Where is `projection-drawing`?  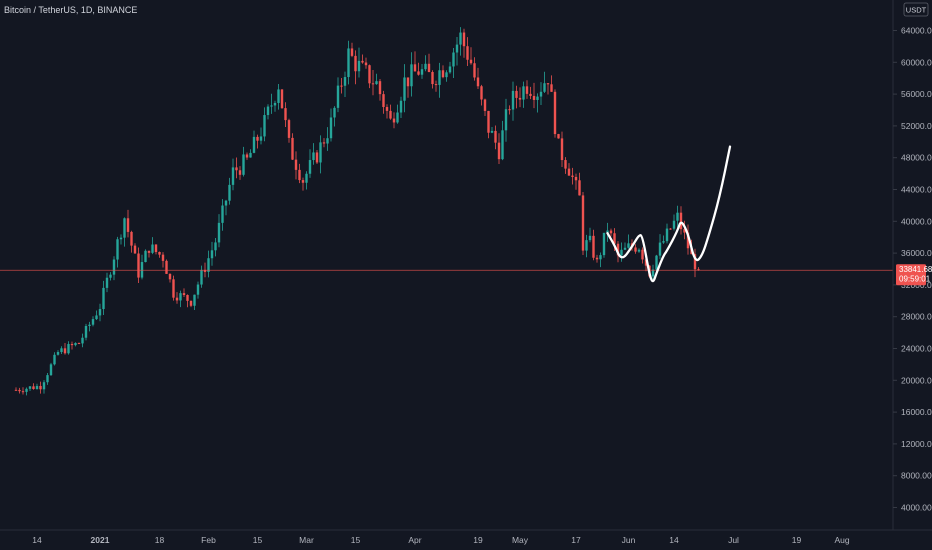 projection-drawing is located at coordinates (669, 214).